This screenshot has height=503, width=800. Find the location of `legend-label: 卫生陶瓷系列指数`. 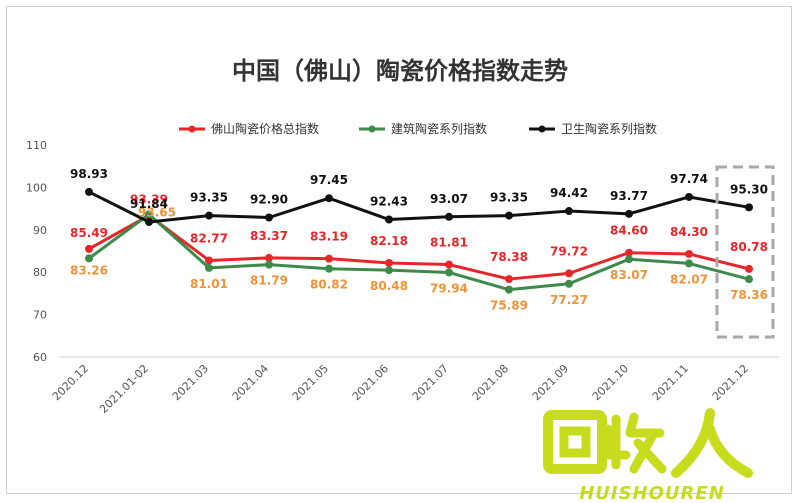

legend-label: 卫生陶瓷系列指数 is located at coordinates (609, 128).